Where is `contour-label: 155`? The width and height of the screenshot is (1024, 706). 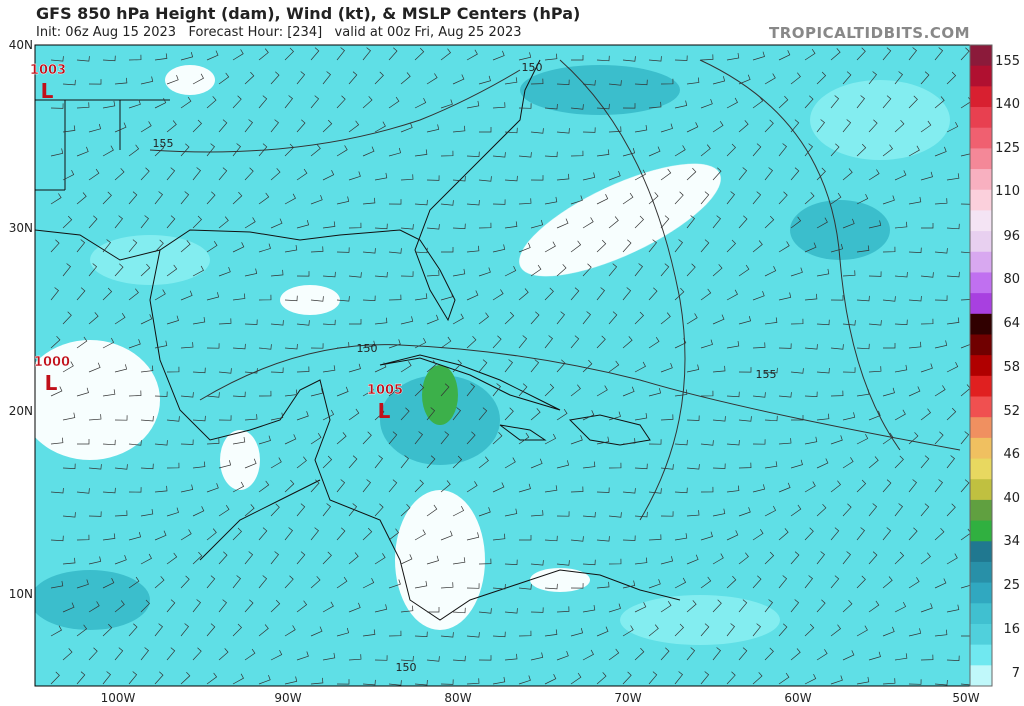
contour-label: 155 is located at coordinates (163, 143).